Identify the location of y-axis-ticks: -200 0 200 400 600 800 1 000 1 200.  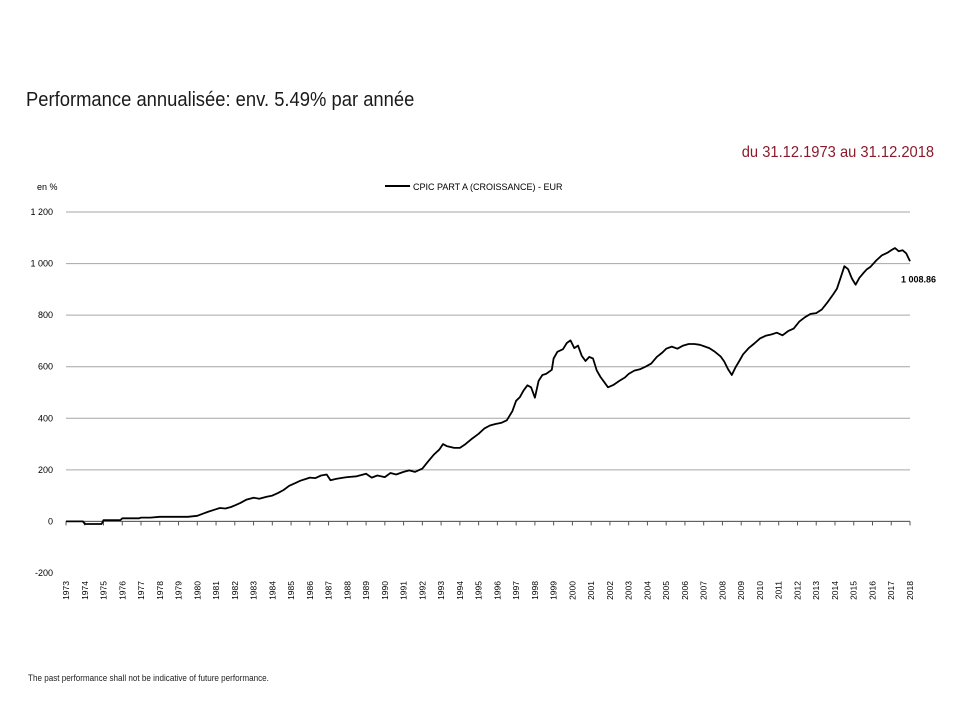
(41, 392).